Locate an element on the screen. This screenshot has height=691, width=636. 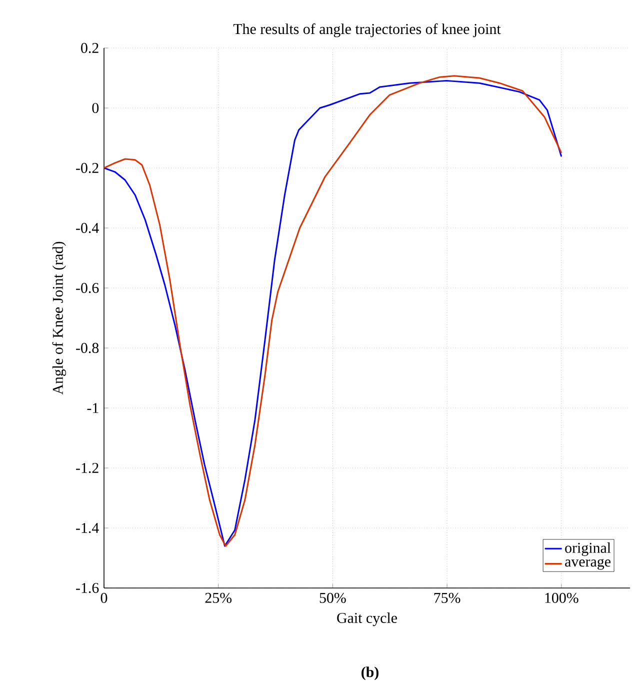
text: (b) is located at coordinates (370, 673).